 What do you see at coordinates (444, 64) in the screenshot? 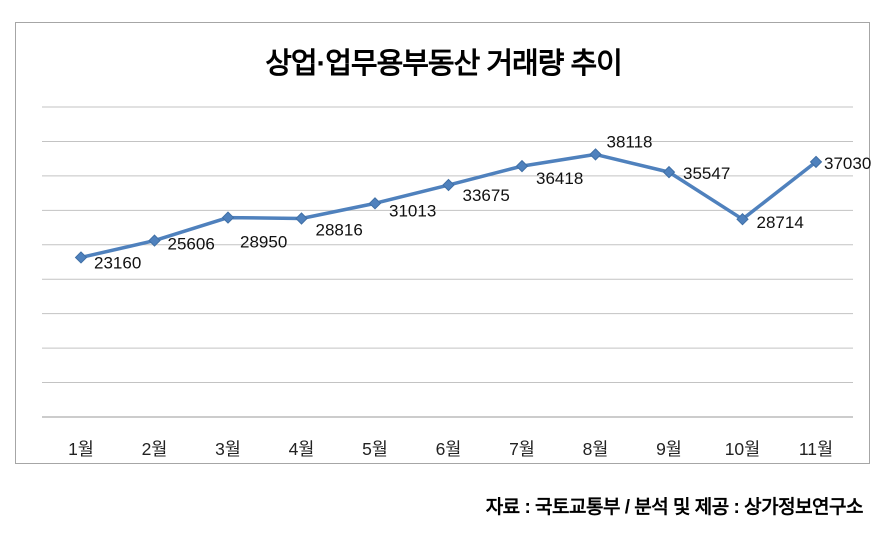
I see `chart-title: 상업·업무용부동산 거래량 추이` at bounding box center [444, 64].